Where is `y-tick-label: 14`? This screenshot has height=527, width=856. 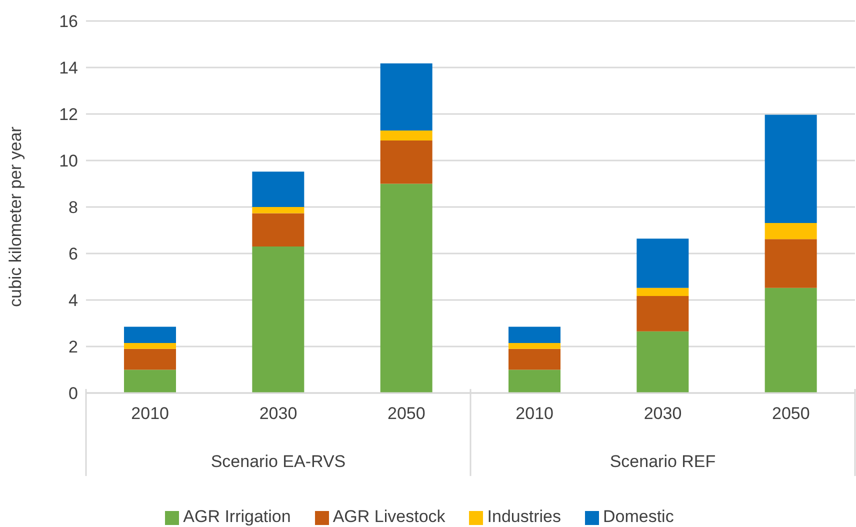
y-tick-label: 14 is located at coordinates (68, 68).